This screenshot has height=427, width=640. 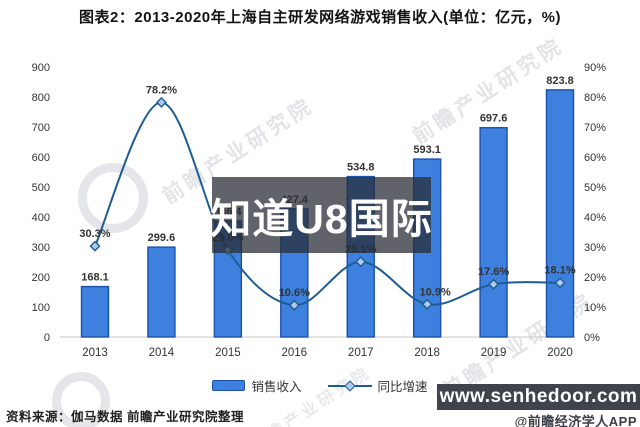 I want to click on right-axis-tick: 70%, so click(x=595, y=128).